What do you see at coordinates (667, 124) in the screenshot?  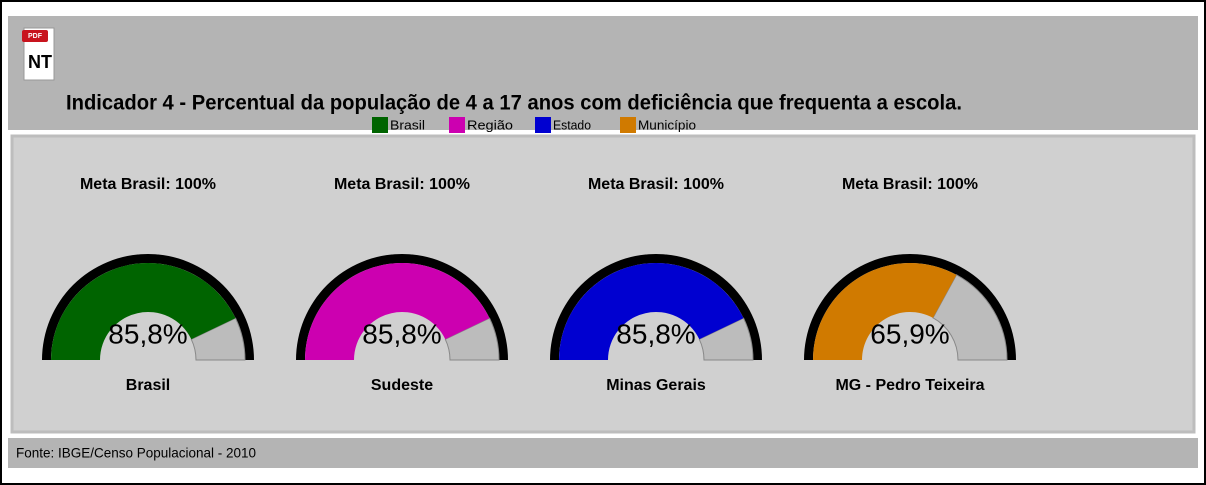 I see `legend-label: Município` at bounding box center [667, 124].